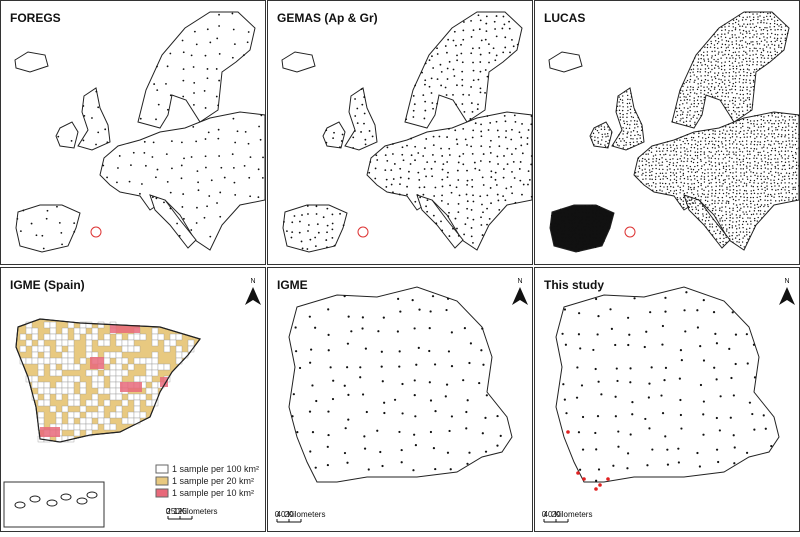 This screenshot has width=800, height=537. What do you see at coordinates (787, 296) in the screenshot?
I see `north-arrow` at bounding box center [787, 296].